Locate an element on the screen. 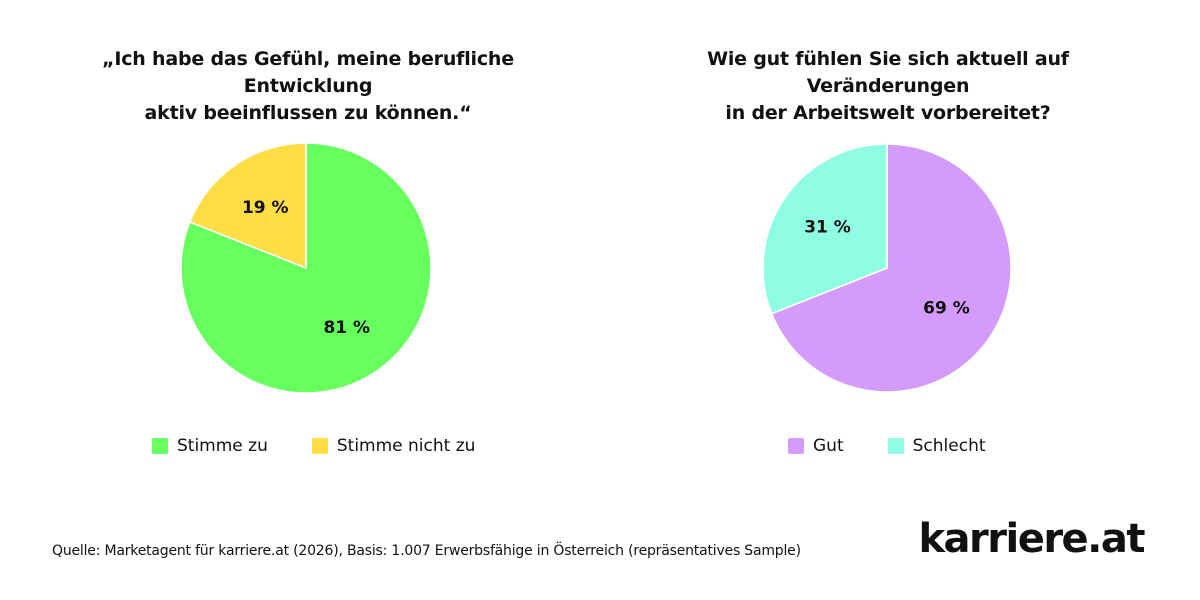 The width and height of the screenshot is (1200, 600). pie-slice-schlecht is located at coordinates (825, 229).